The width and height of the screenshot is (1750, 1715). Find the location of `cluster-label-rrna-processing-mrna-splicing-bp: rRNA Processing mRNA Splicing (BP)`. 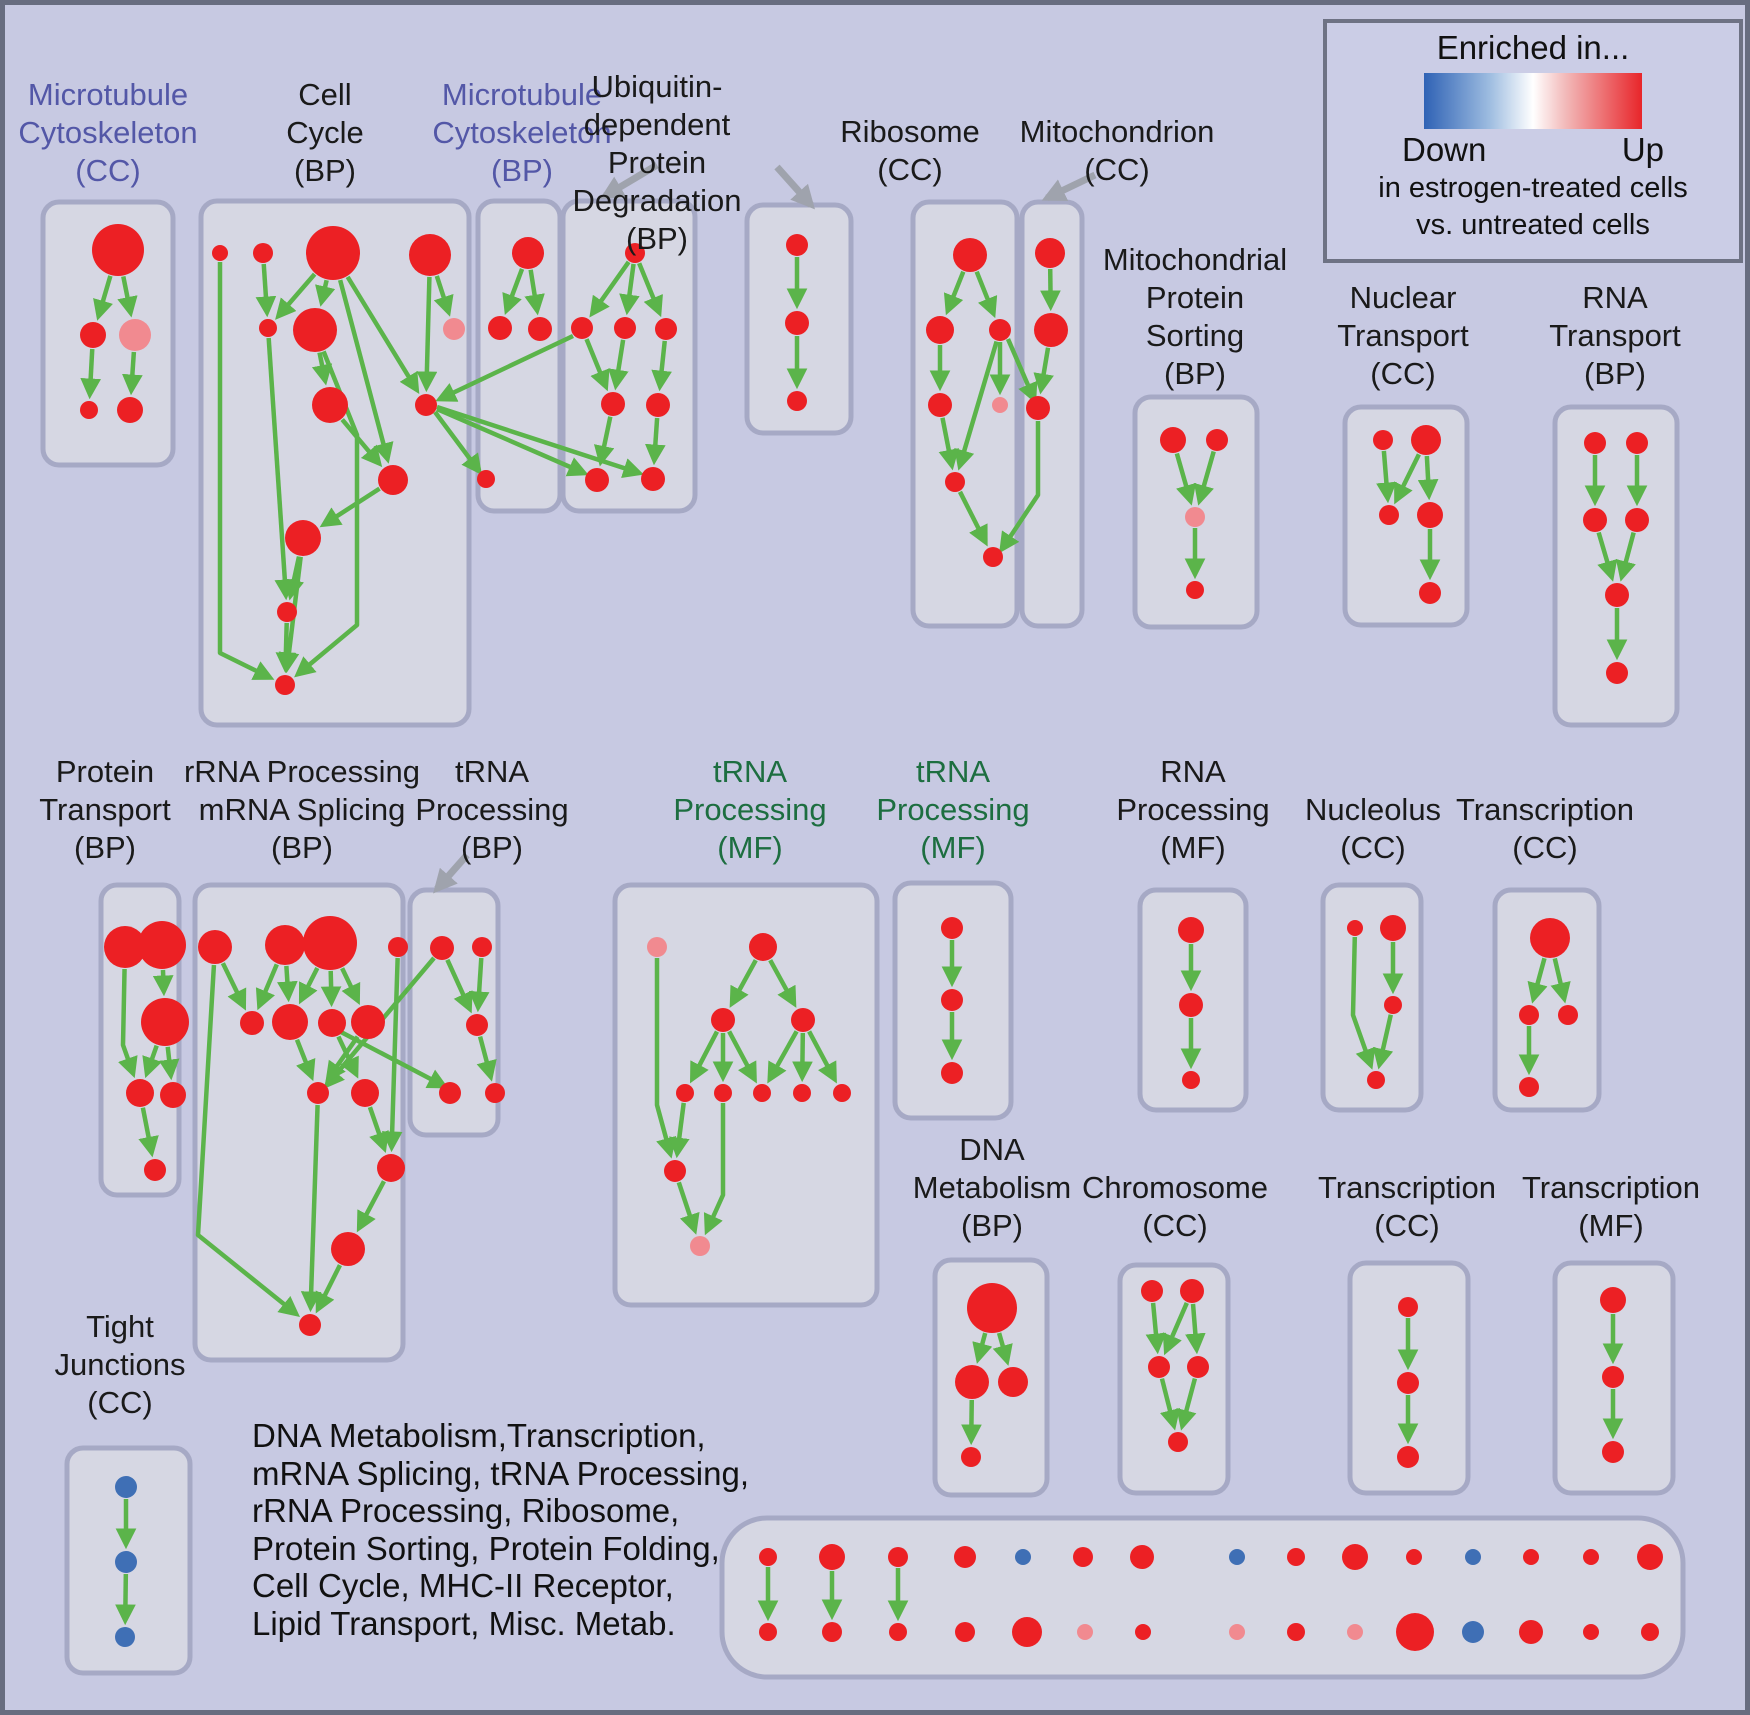

cluster-label-rrna-processing-mrna-splicing-bp: rRNA Processing mRNA Splicing (BP) is located at coordinates (302, 809).